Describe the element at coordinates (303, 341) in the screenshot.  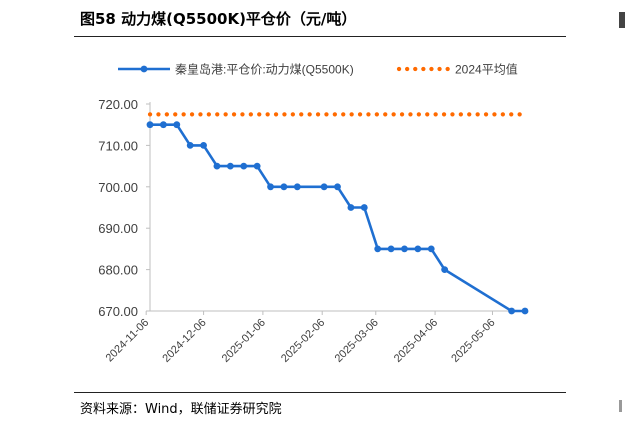
I see `x-tick-label: 2025-02-06` at that location.